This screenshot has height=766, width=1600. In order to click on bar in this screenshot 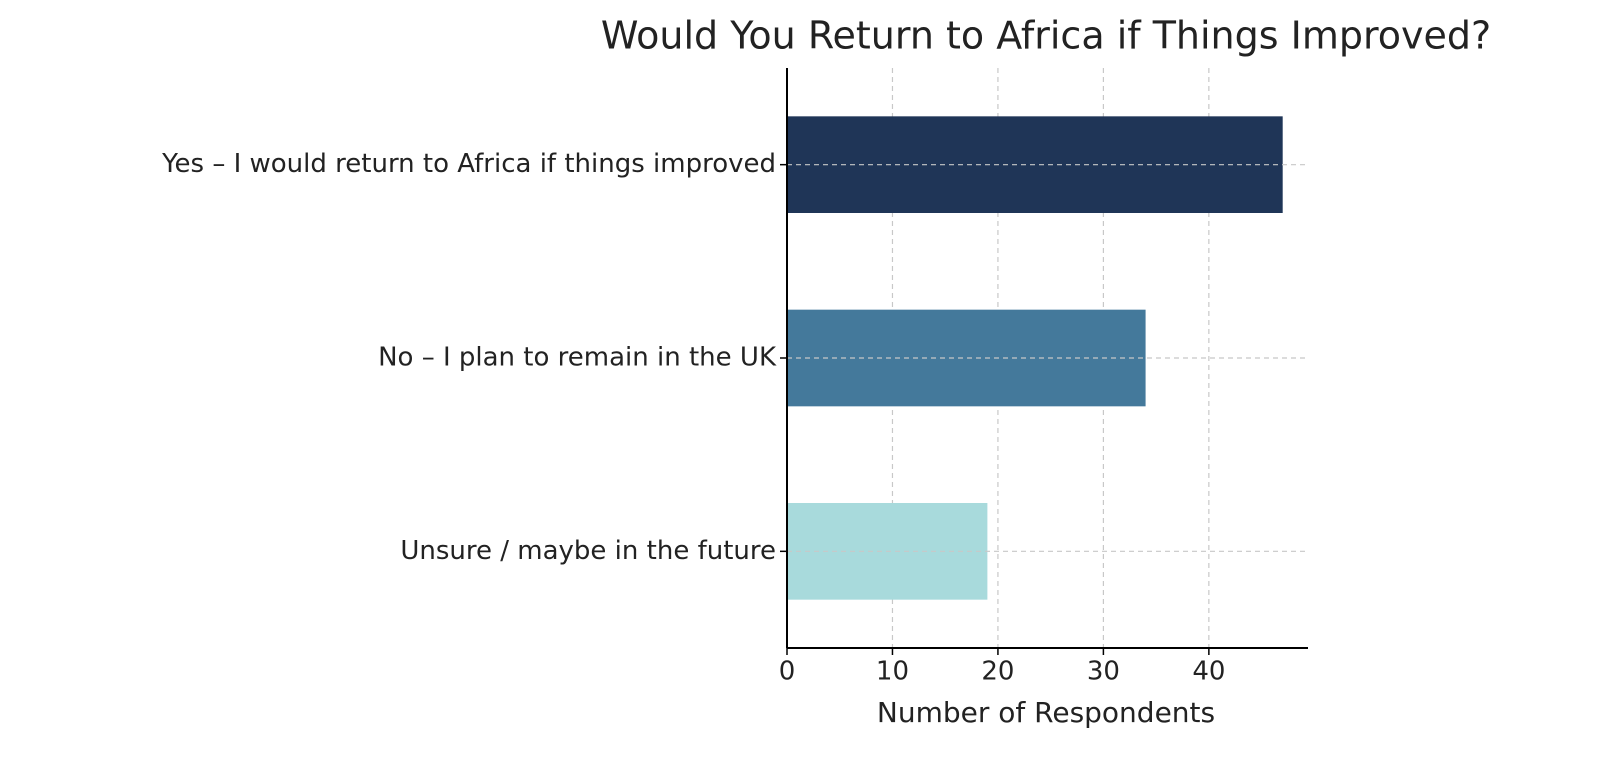, I will do `click(966, 358)`.